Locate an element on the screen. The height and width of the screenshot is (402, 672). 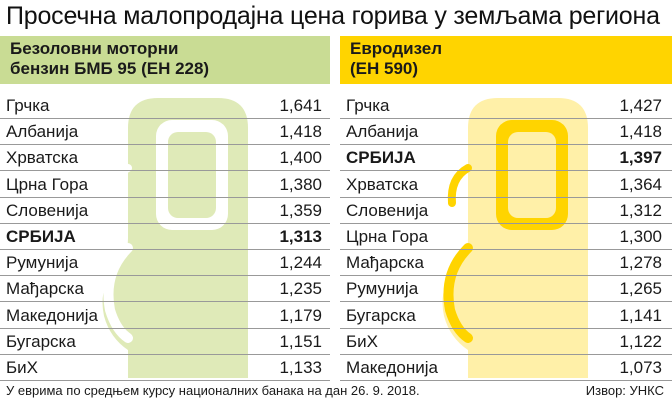
table-row: Црна Гора 1,380 is located at coordinates (165, 185).